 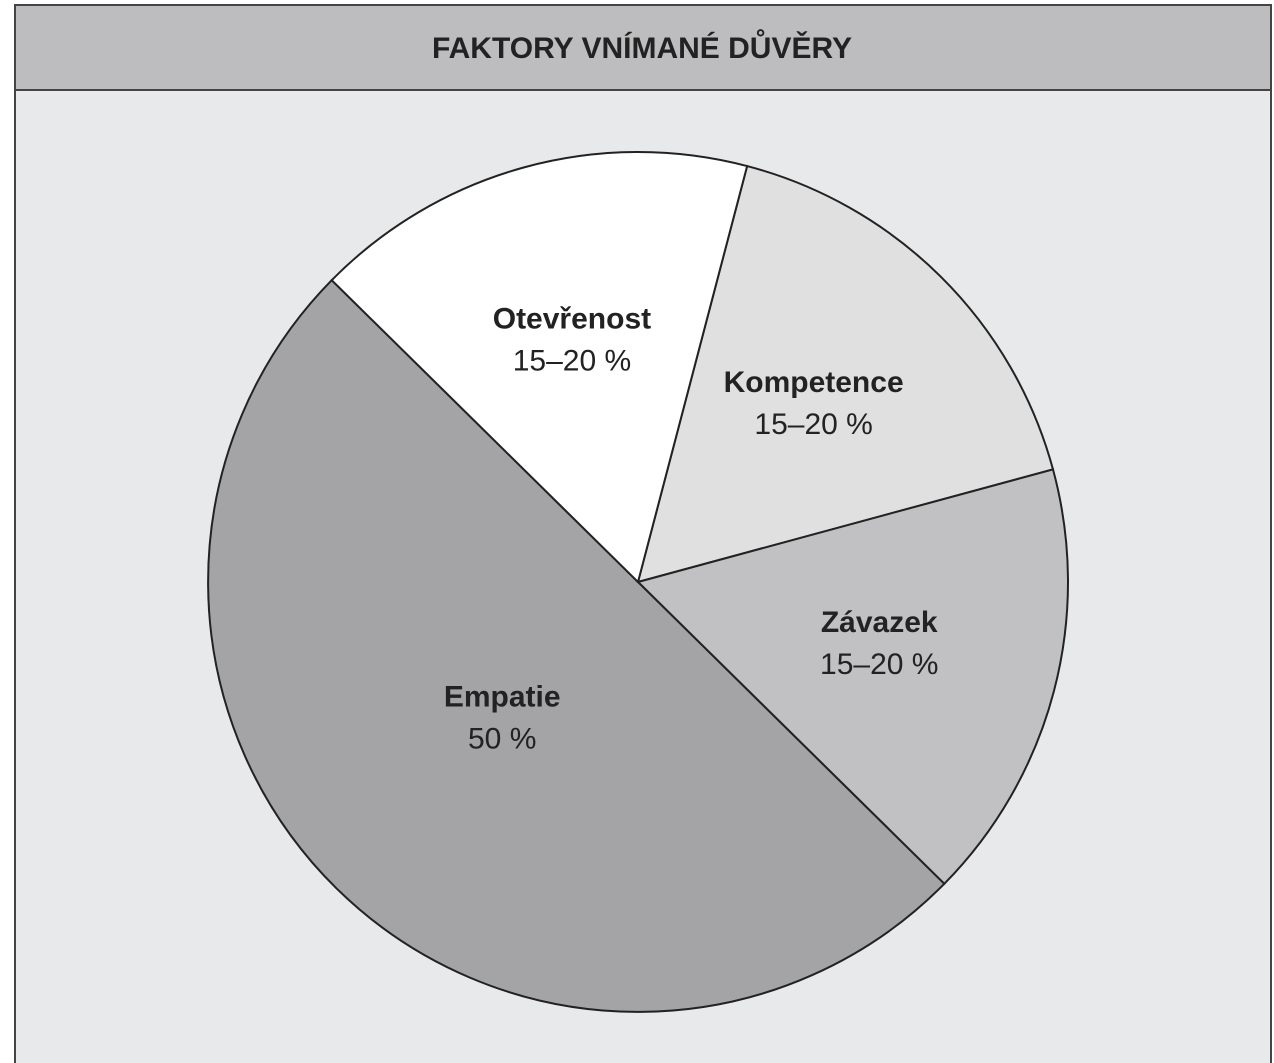 What do you see at coordinates (572, 318) in the screenshot?
I see `slice-label: Otevřenost` at bounding box center [572, 318].